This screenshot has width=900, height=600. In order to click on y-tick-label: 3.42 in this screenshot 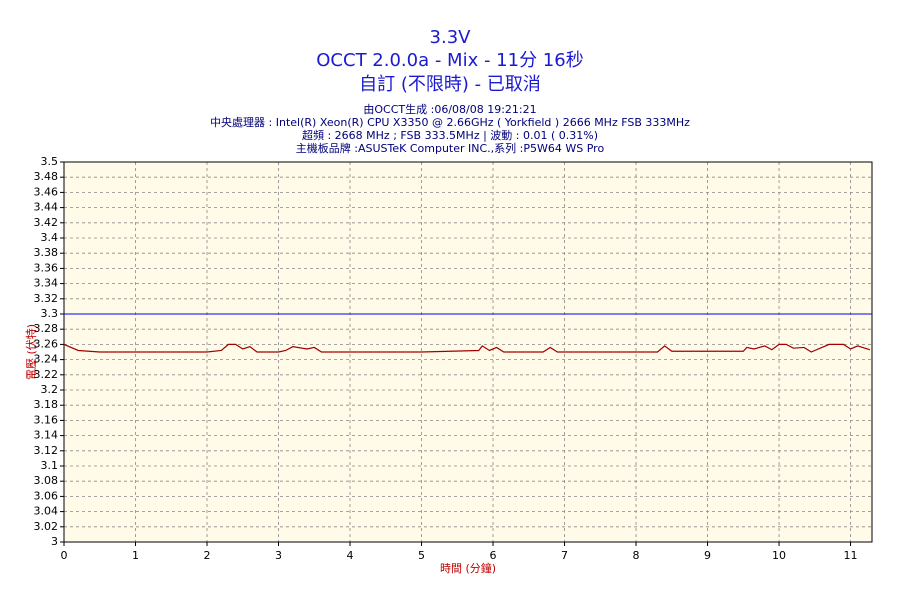, I will do `click(46, 222)`.